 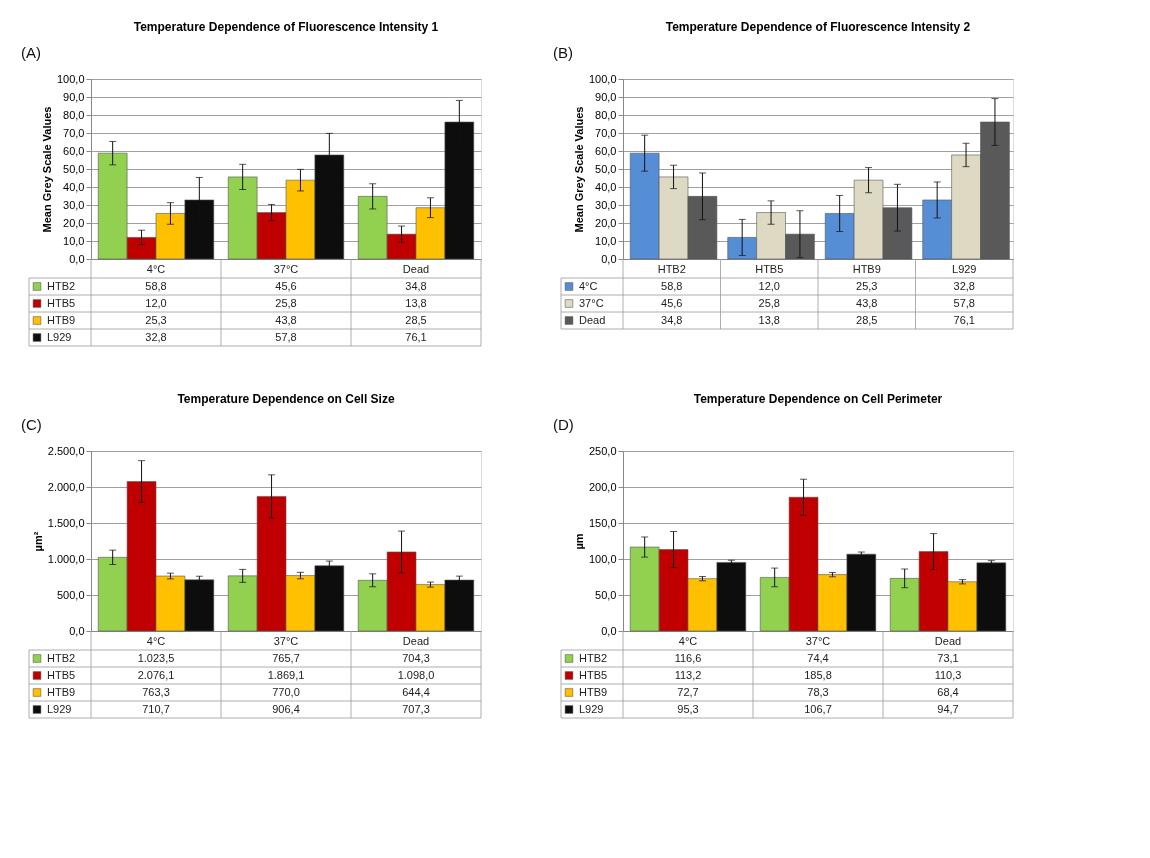 I want to click on x-tick-label: HTB2, so click(x=671, y=268).